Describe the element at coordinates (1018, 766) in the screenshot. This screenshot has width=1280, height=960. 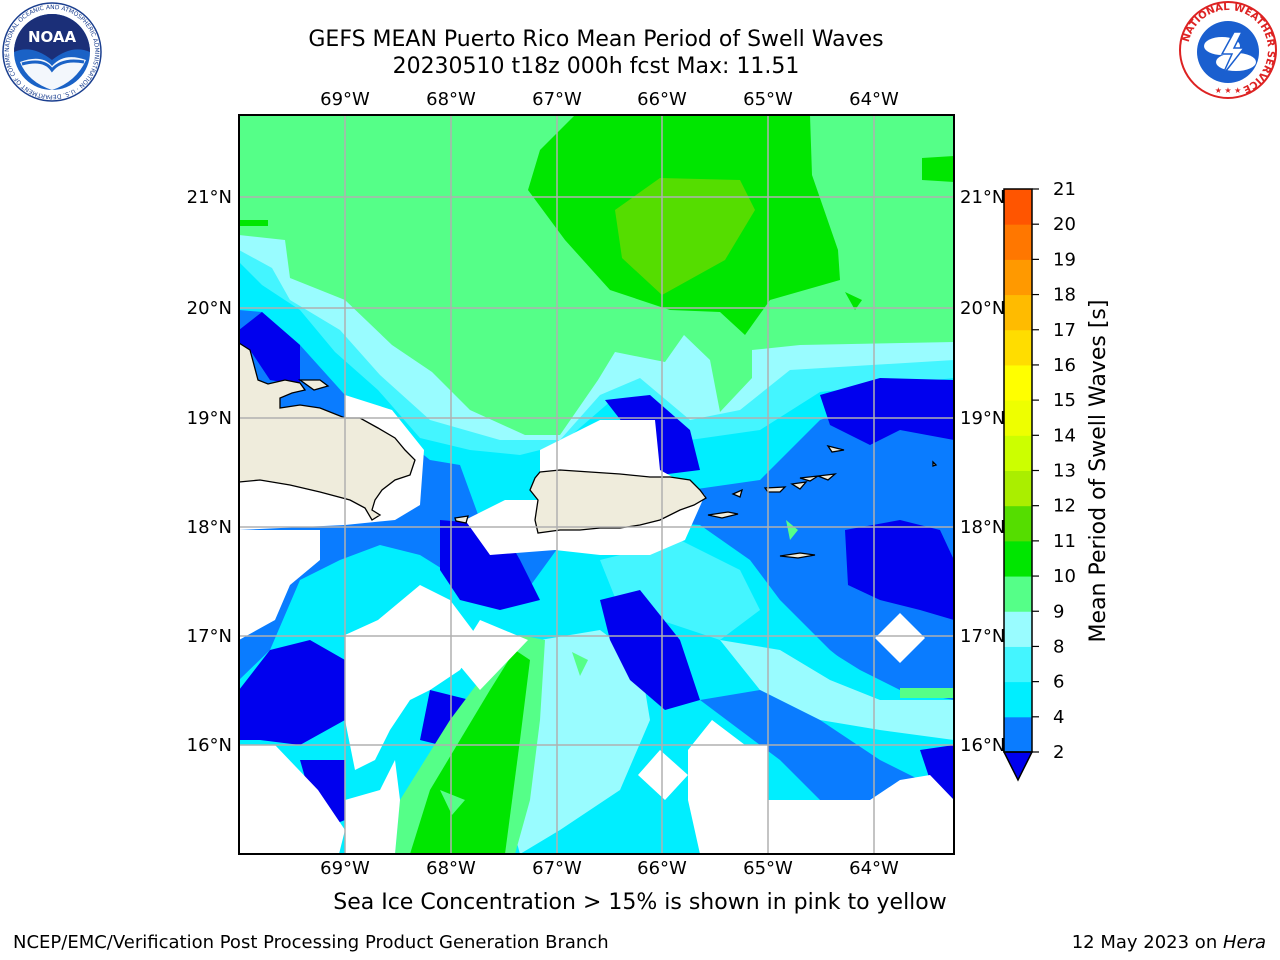
I see `colorbar-extend-arrow` at that location.